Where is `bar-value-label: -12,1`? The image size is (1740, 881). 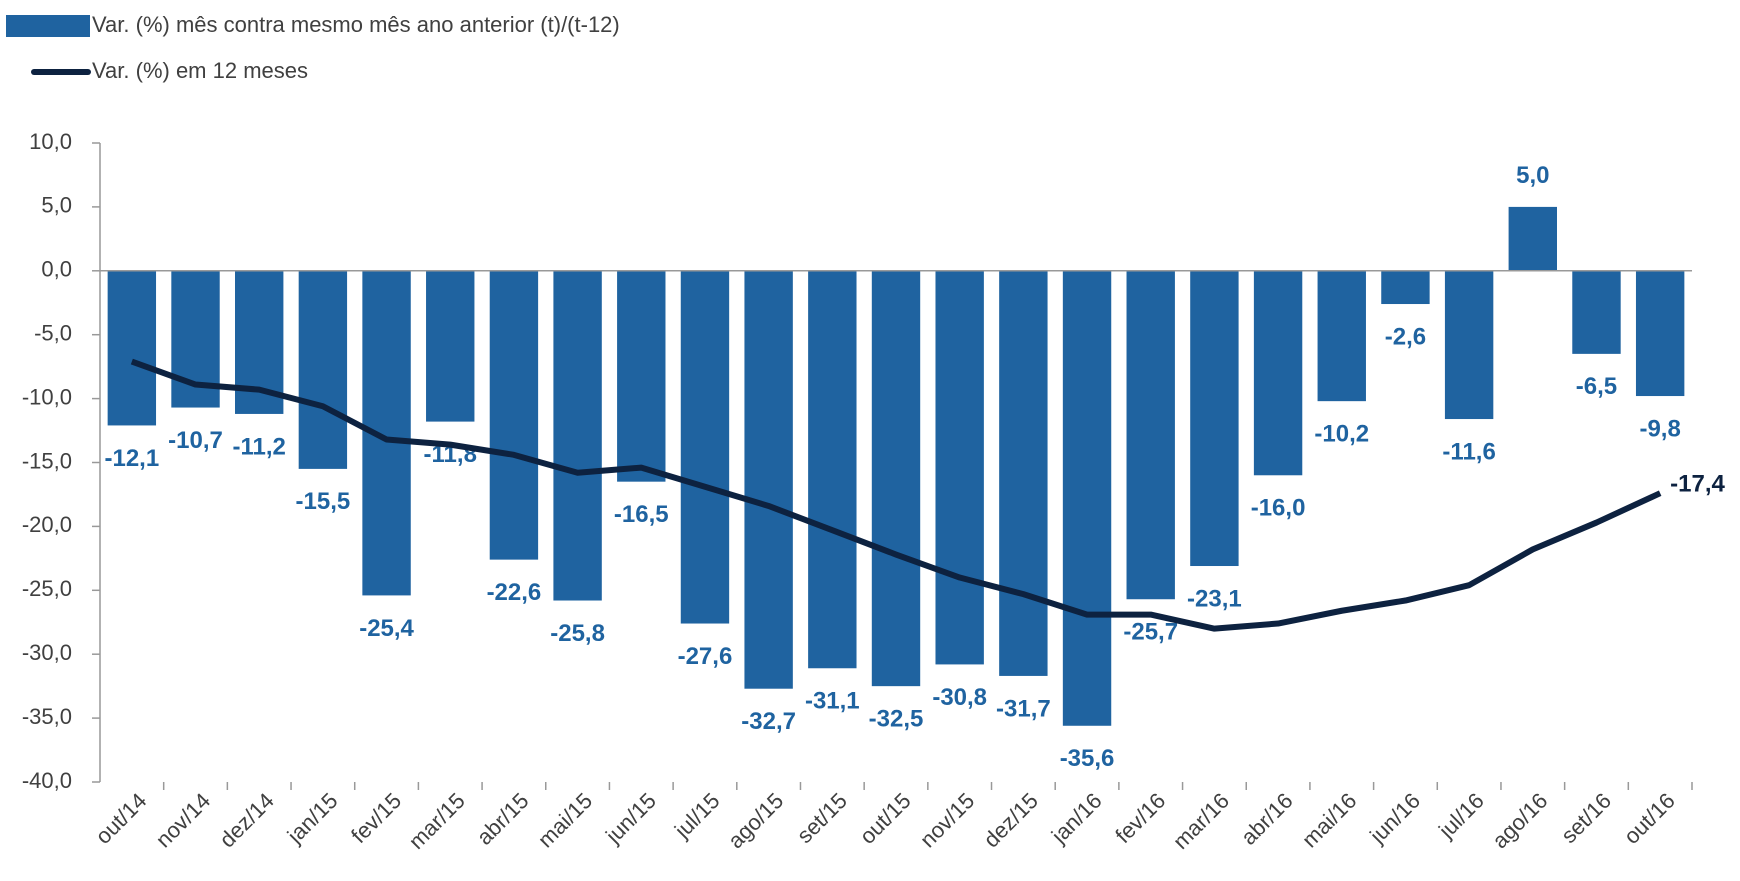
bar-value-label: -12,1 is located at coordinates (131, 458).